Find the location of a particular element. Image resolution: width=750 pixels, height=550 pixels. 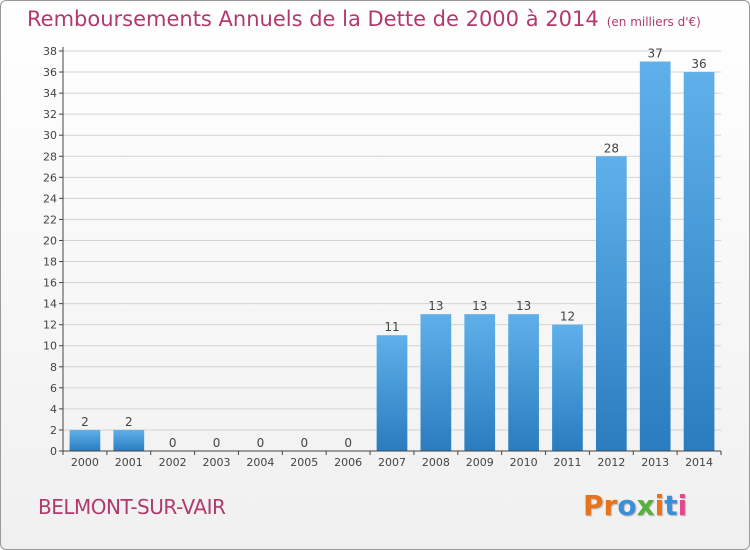

data-label-2006: 0 is located at coordinates (348, 443).